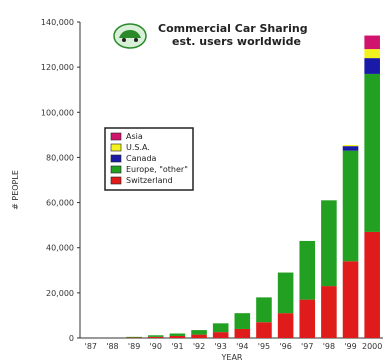 This screenshot has width=385, height=363. What do you see at coordinates (134, 136) in the screenshot?
I see `legend-label: Asia` at bounding box center [134, 136].